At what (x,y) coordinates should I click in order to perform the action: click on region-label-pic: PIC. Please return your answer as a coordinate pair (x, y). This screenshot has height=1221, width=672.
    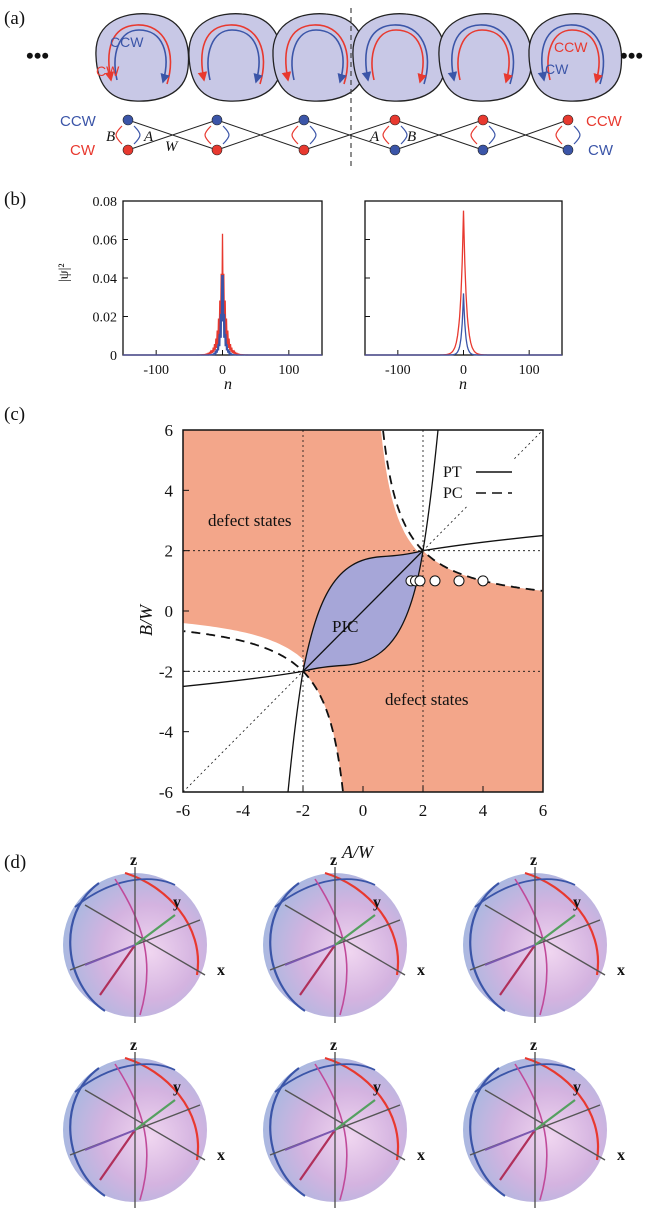
    Looking at the image, I should click on (345, 626).